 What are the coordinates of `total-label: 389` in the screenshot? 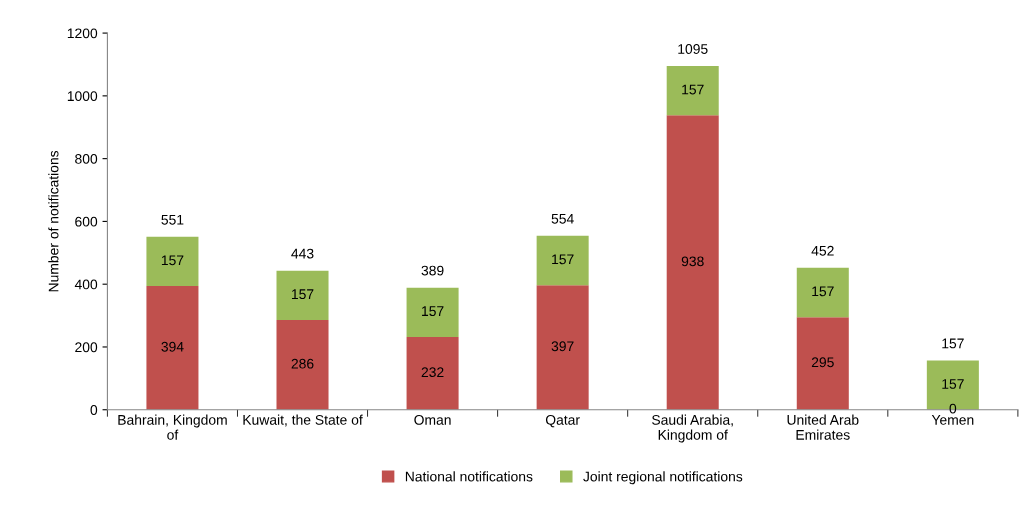 It's located at (432, 270).